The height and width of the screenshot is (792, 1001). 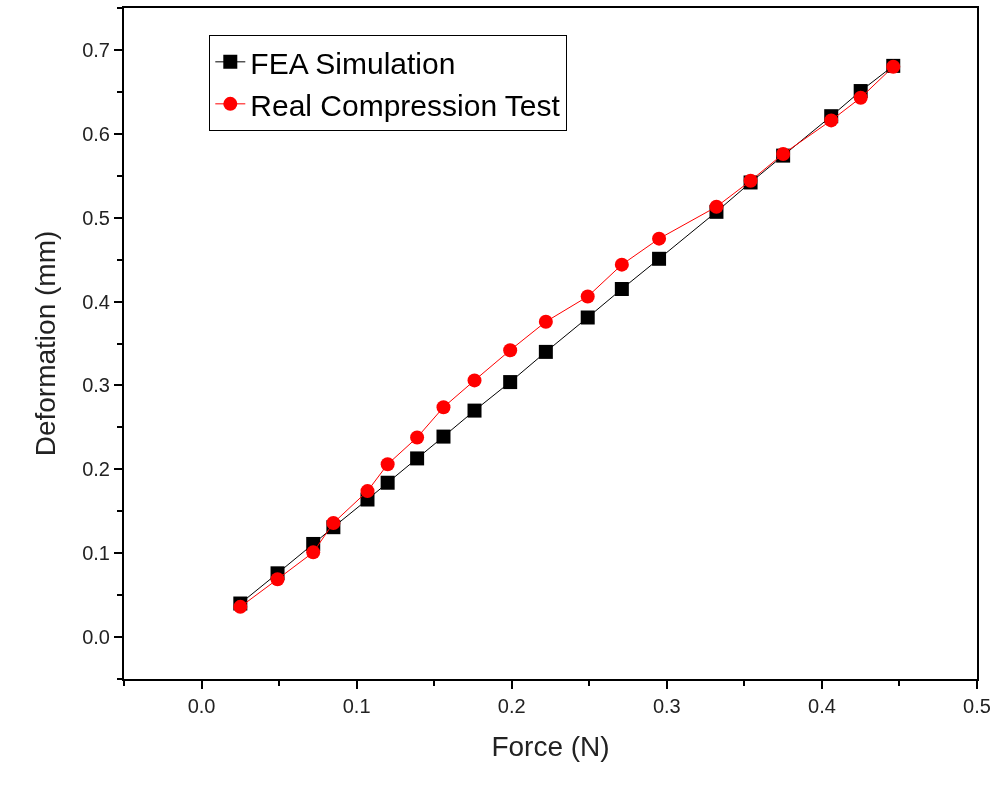 What do you see at coordinates (46, 343) in the screenshot?
I see `y-axis-title: Deformation (mm)` at bounding box center [46, 343].